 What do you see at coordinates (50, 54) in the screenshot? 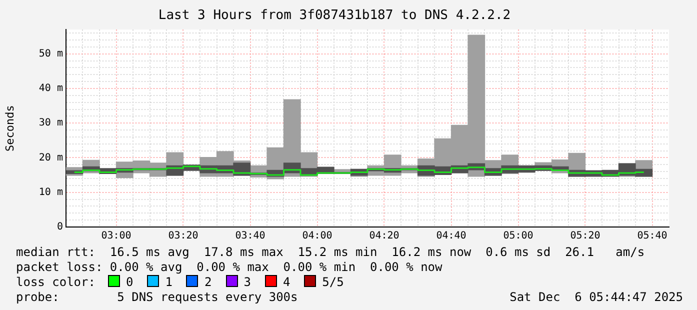
I see `y-tick-label: 50 m` at bounding box center [50, 54].